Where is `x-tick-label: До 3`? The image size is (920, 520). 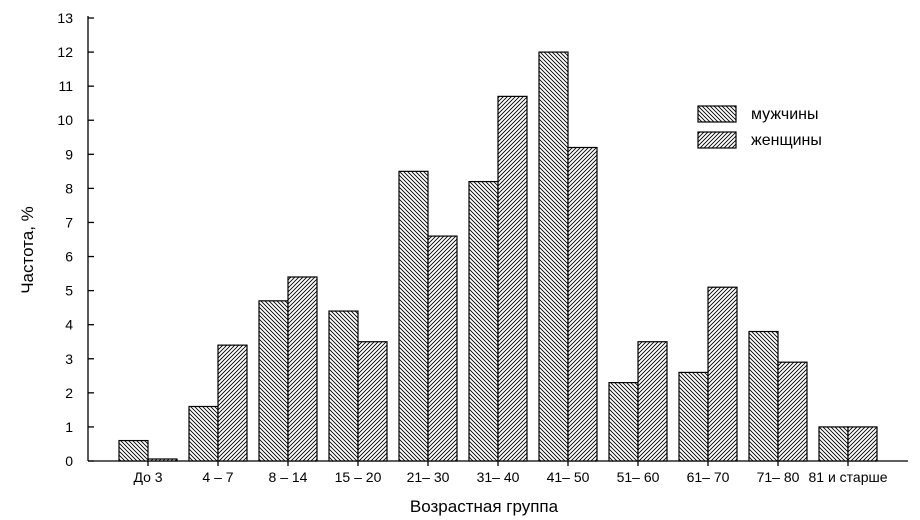
x-tick-label: До 3 is located at coordinates (147, 477).